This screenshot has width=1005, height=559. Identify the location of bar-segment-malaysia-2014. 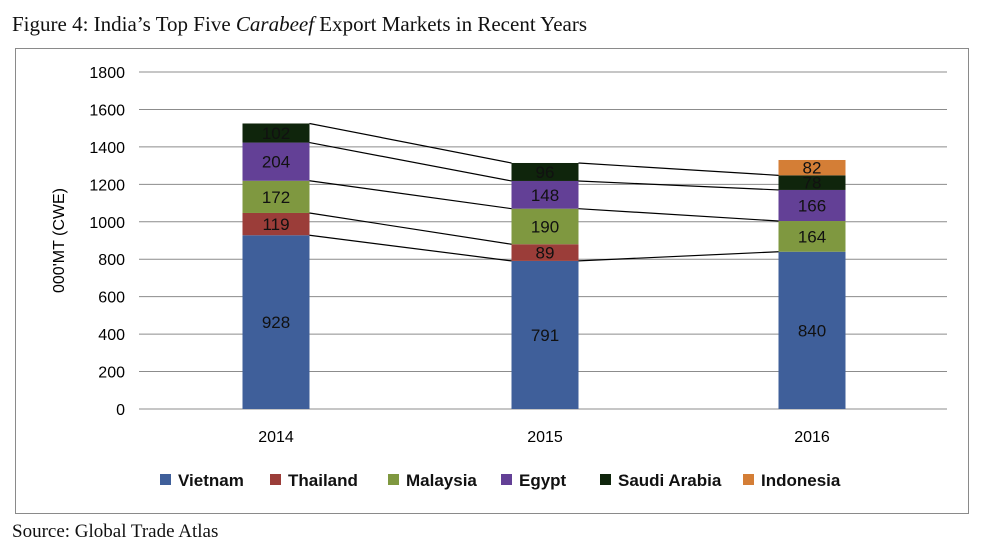
(276, 196).